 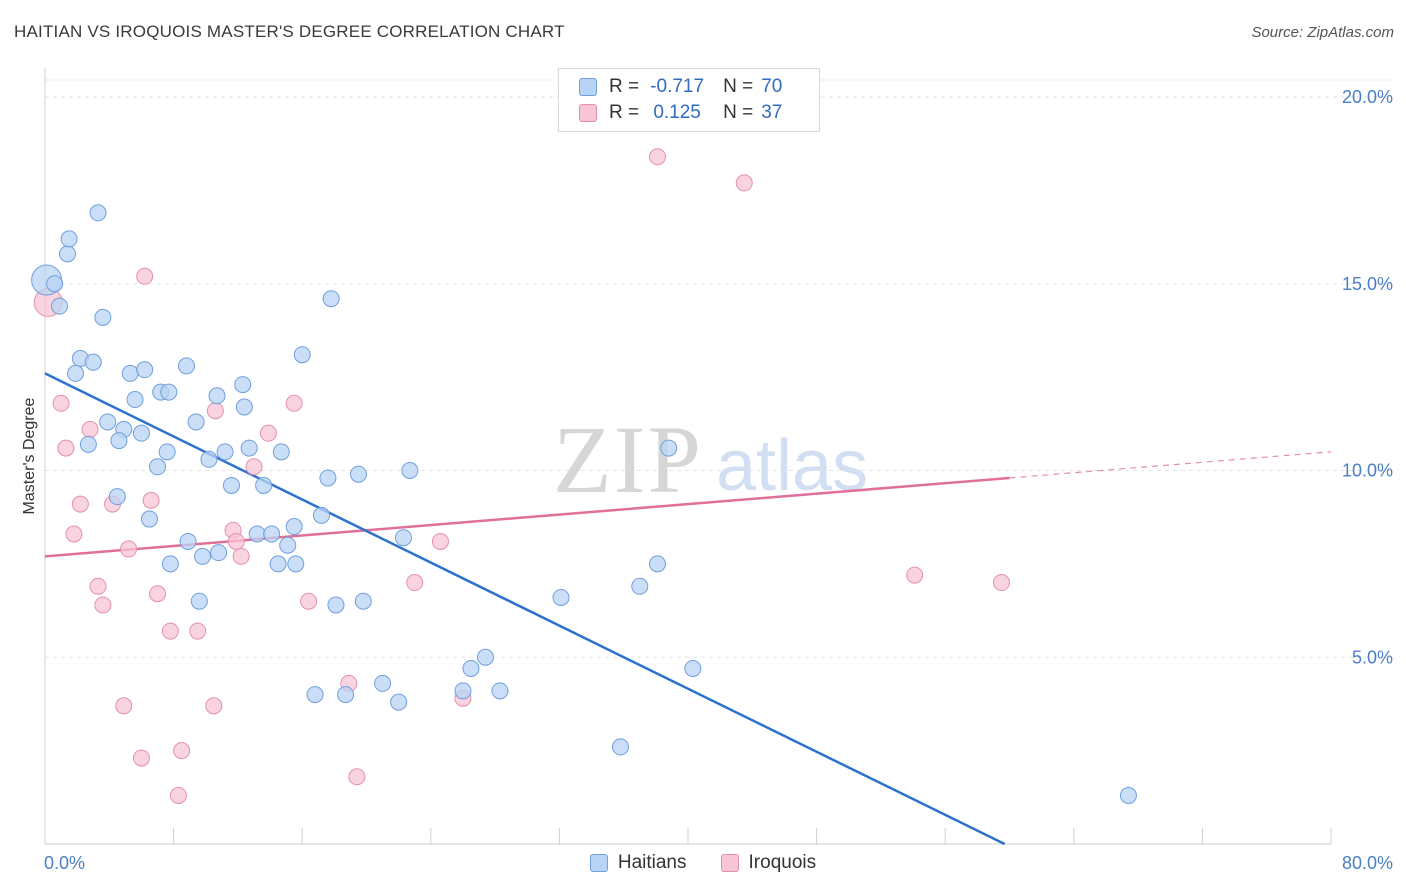 What do you see at coordinates (710, 459) in the screenshot?
I see `watermark: ZIP atlas` at bounding box center [710, 459].